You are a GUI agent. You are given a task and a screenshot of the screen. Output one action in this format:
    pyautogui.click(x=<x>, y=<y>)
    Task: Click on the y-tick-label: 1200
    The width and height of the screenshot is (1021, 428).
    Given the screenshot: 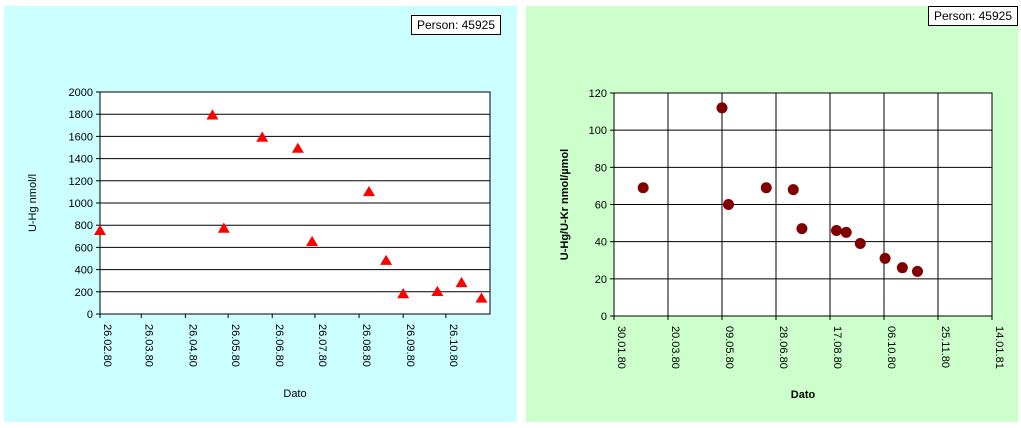 What is the action you would take?
    pyautogui.click(x=81, y=182)
    